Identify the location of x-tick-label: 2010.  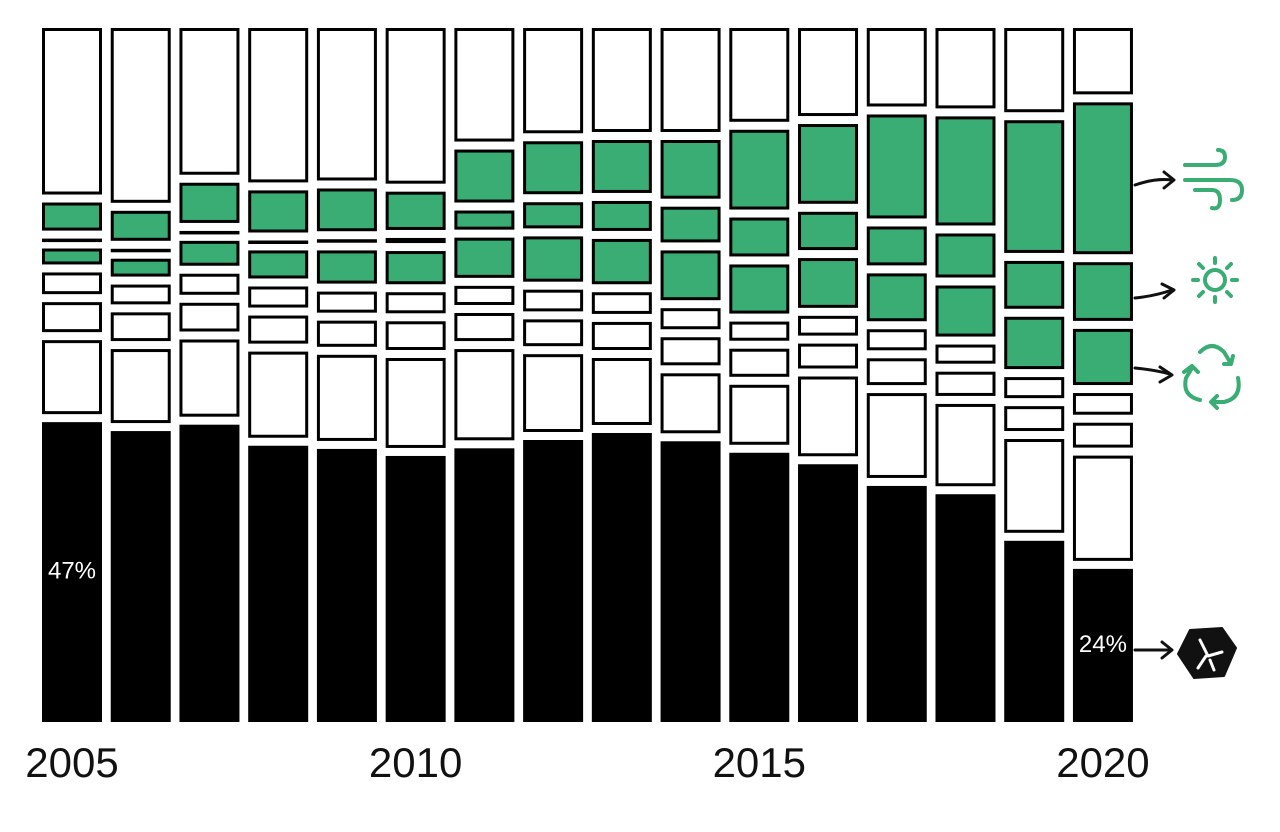
(415, 762).